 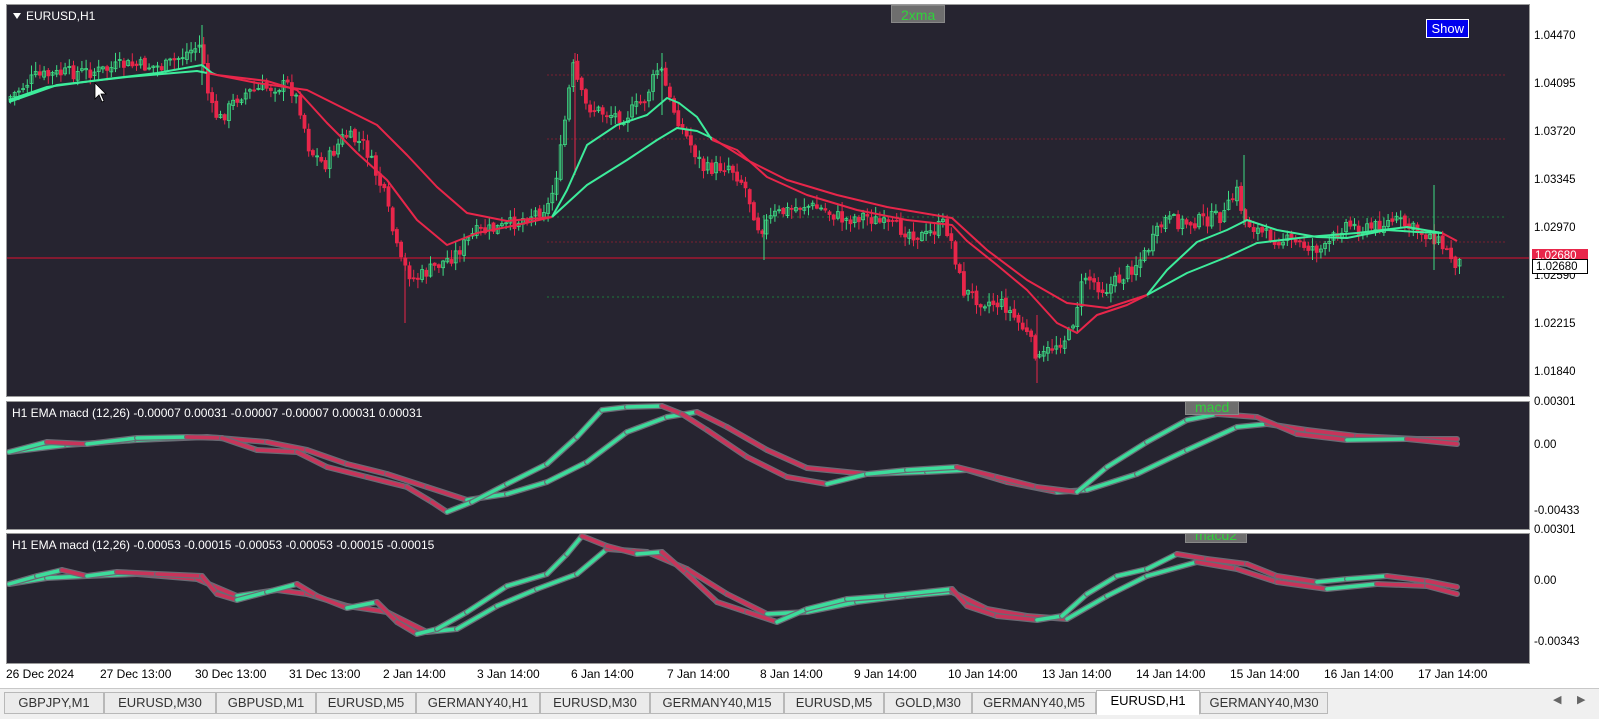 What do you see at coordinates (1212, 408) in the screenshot?
I see `macd-chip: macd` at bounding box center [1212, 408].